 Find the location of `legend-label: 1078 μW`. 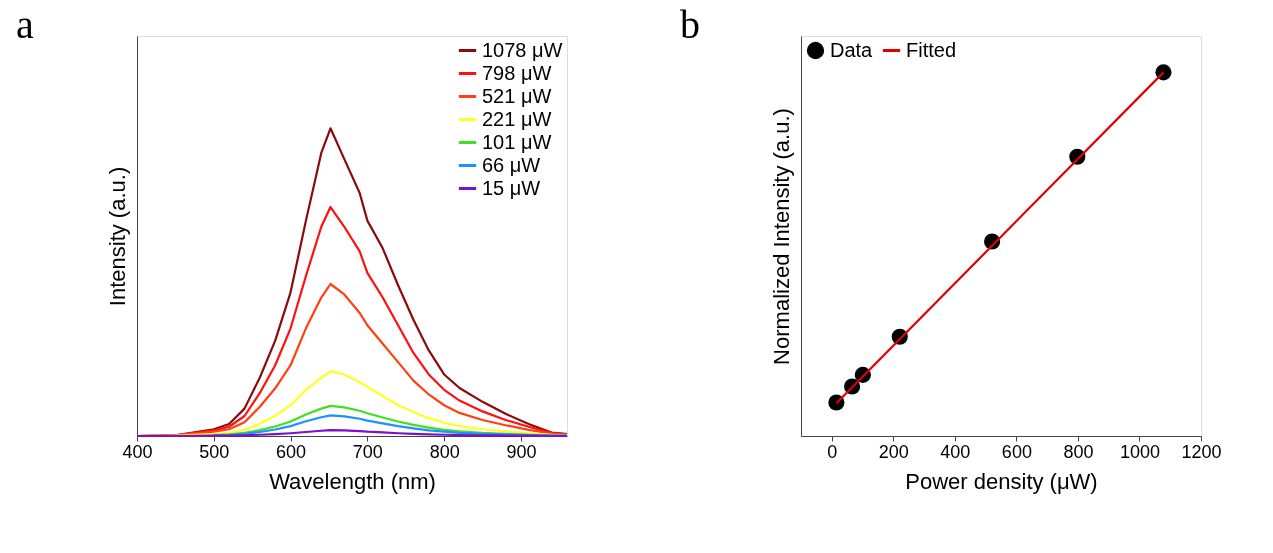

legend-label: 1078 μW is located at coordinates (522, 49).